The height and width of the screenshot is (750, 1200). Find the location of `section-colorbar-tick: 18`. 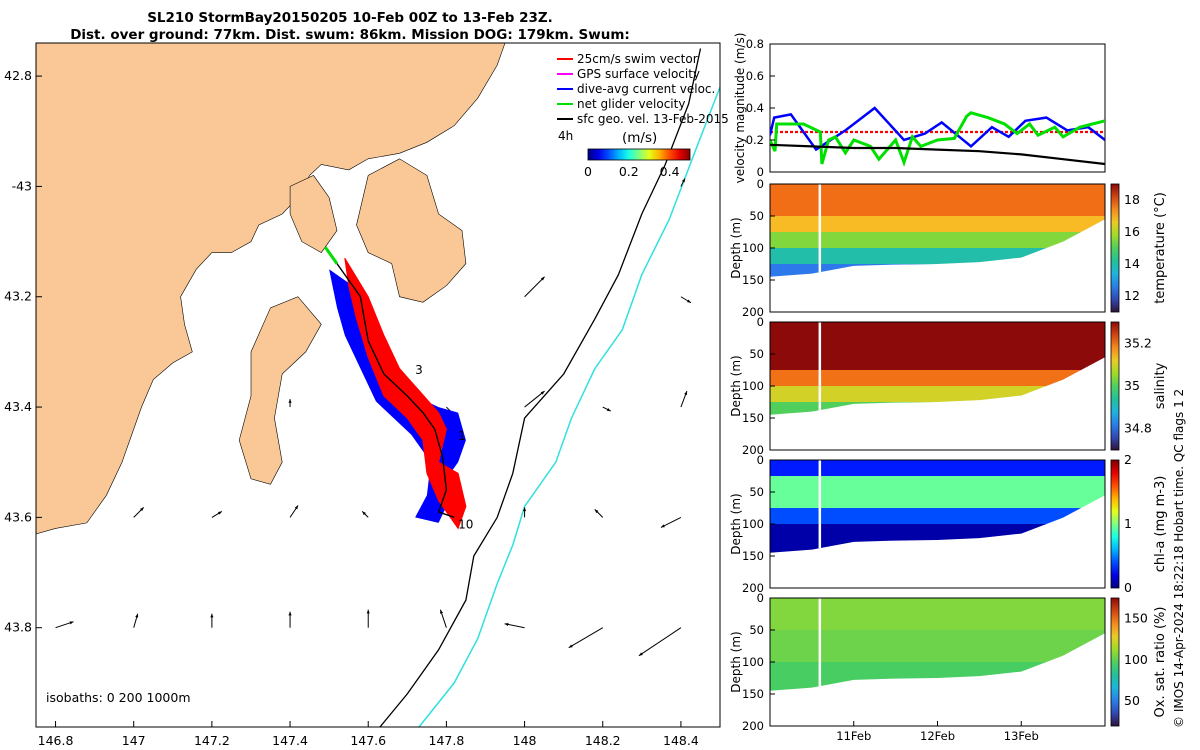

section-colorbar-tick: 18 is located at coordinates (1132, 199).